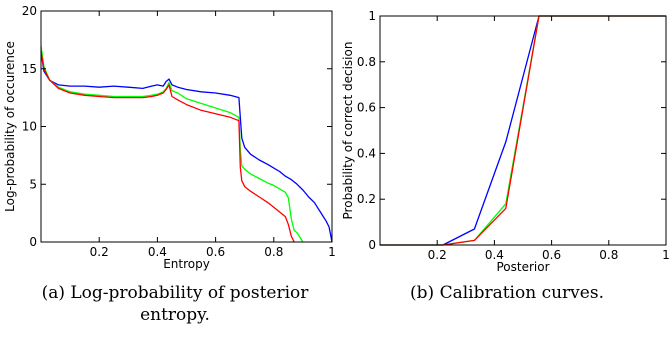 The width and height of the screenshot is (669, 339). What do you see at coordinates (186, 264) in the screenshot?
I see `x-axis-label: Entropy` at bounding box center [186, 264].